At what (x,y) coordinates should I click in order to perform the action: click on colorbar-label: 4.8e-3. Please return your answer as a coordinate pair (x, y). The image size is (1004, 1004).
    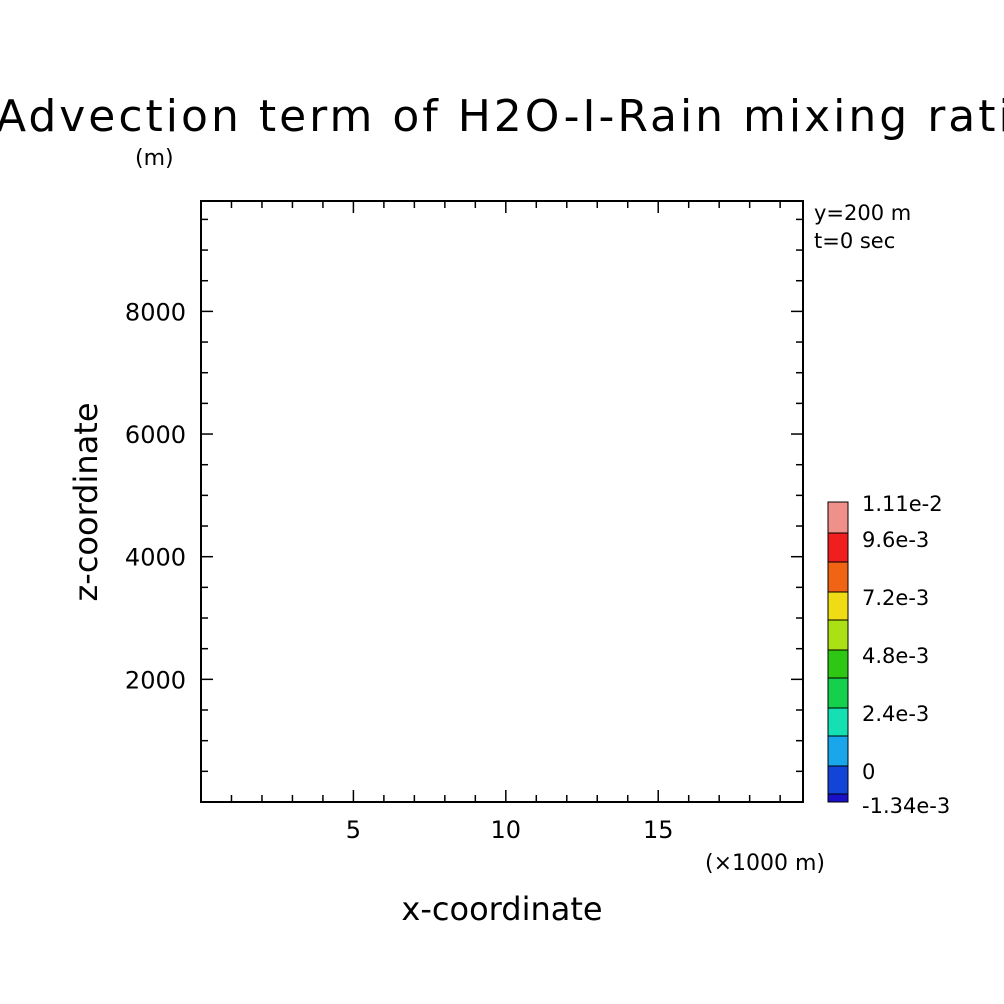
    Looking at the image, I should click on (895, 656).